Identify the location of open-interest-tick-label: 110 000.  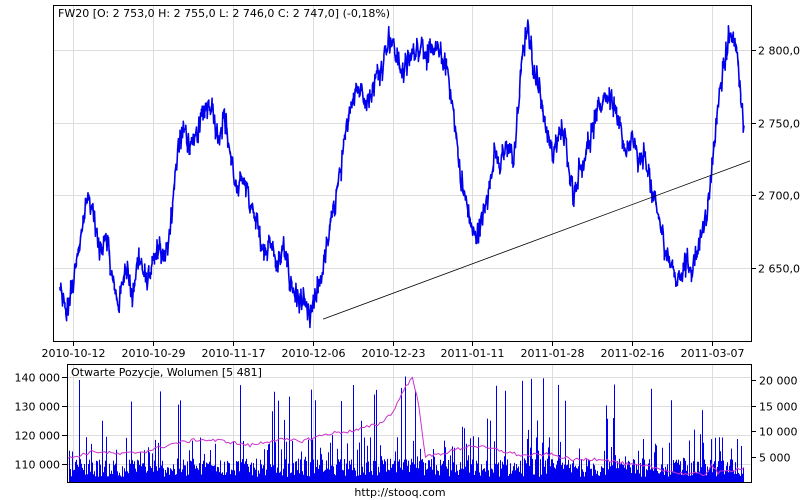
(38, 465).